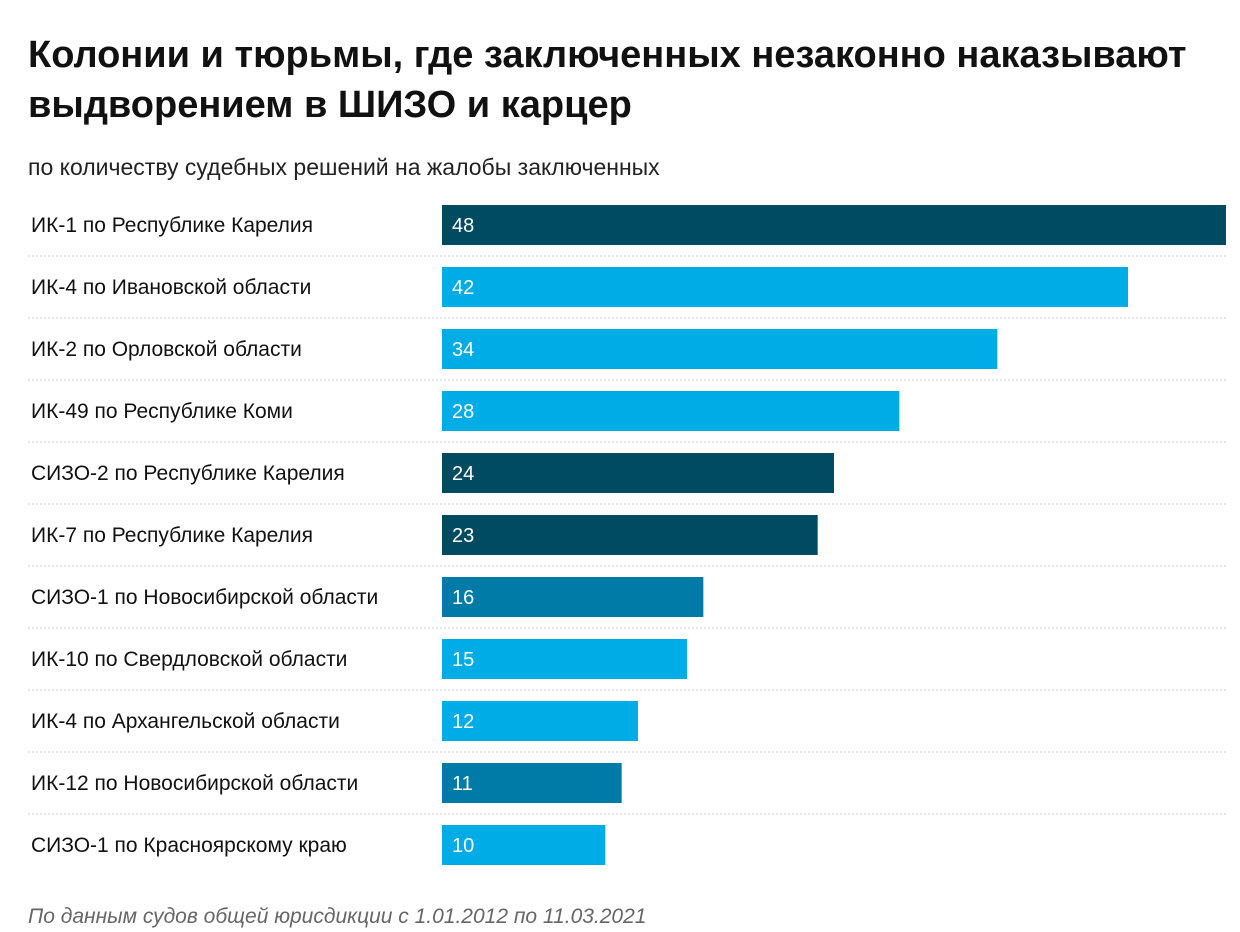  Describe the element at coordinates (162, 411) in the screenshot. I see `category-label: ИК-49 по Республике Коми` at that location.